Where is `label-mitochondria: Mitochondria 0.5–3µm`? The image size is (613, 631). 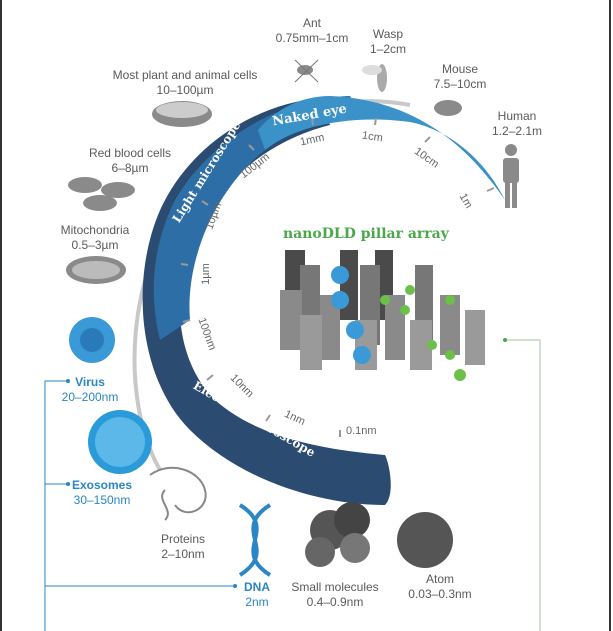 label-mitochondria: Mitochondria 0.5–3µm is located at coordinates (95, 237).